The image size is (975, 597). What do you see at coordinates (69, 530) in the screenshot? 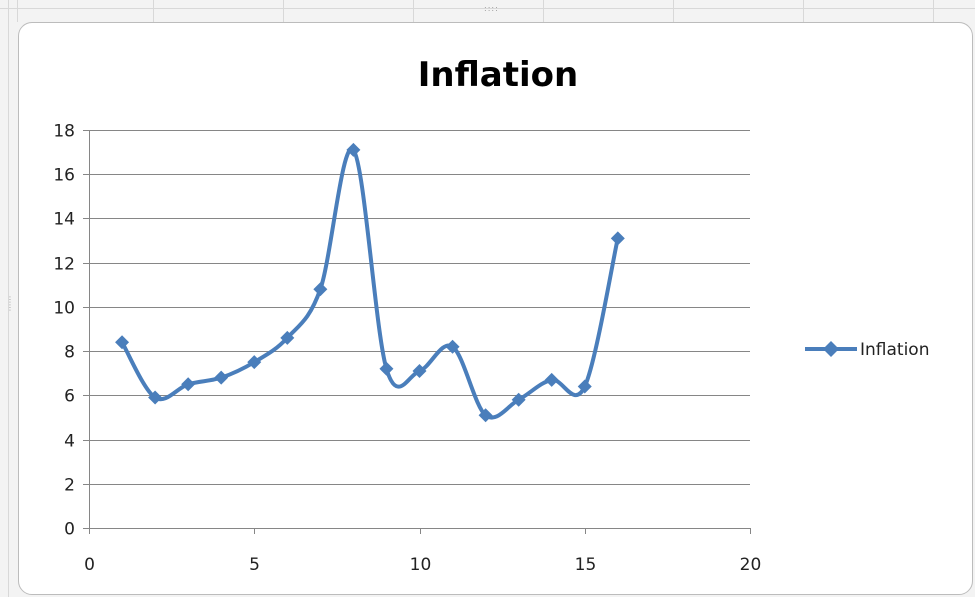
I see `y-tick-label: 0` at bounding box center [69, 530].